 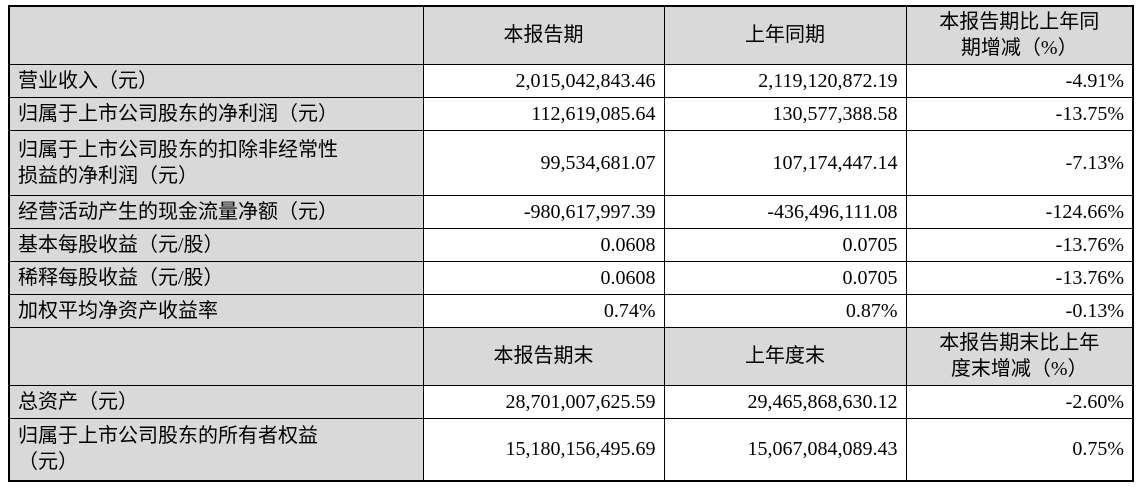 I want to click on current-period-end-header: 本报告期末, so click(x=543, y=356).